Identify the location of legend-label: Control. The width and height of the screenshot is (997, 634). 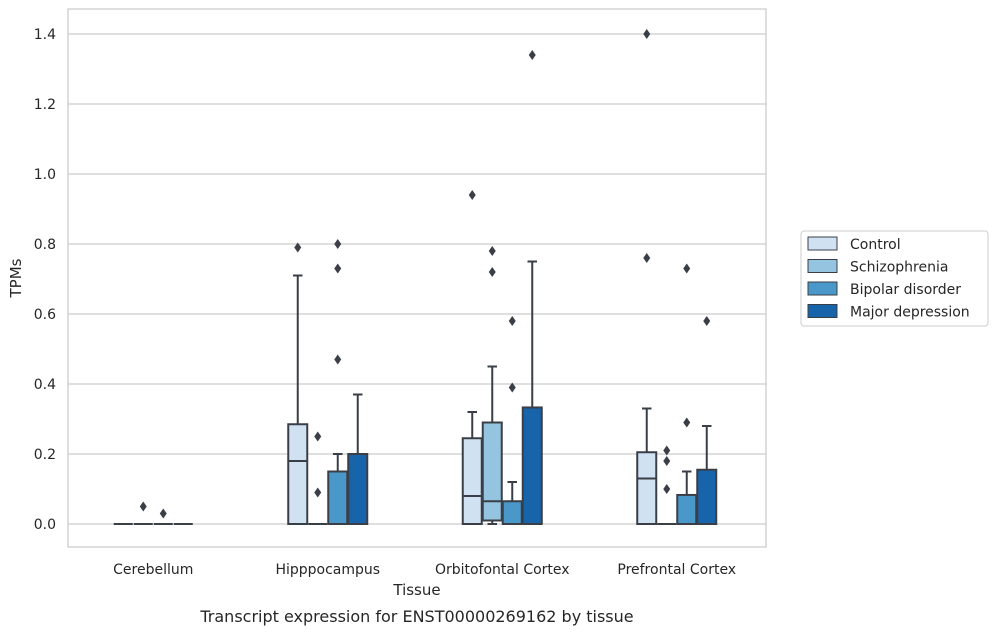
(875, 245).